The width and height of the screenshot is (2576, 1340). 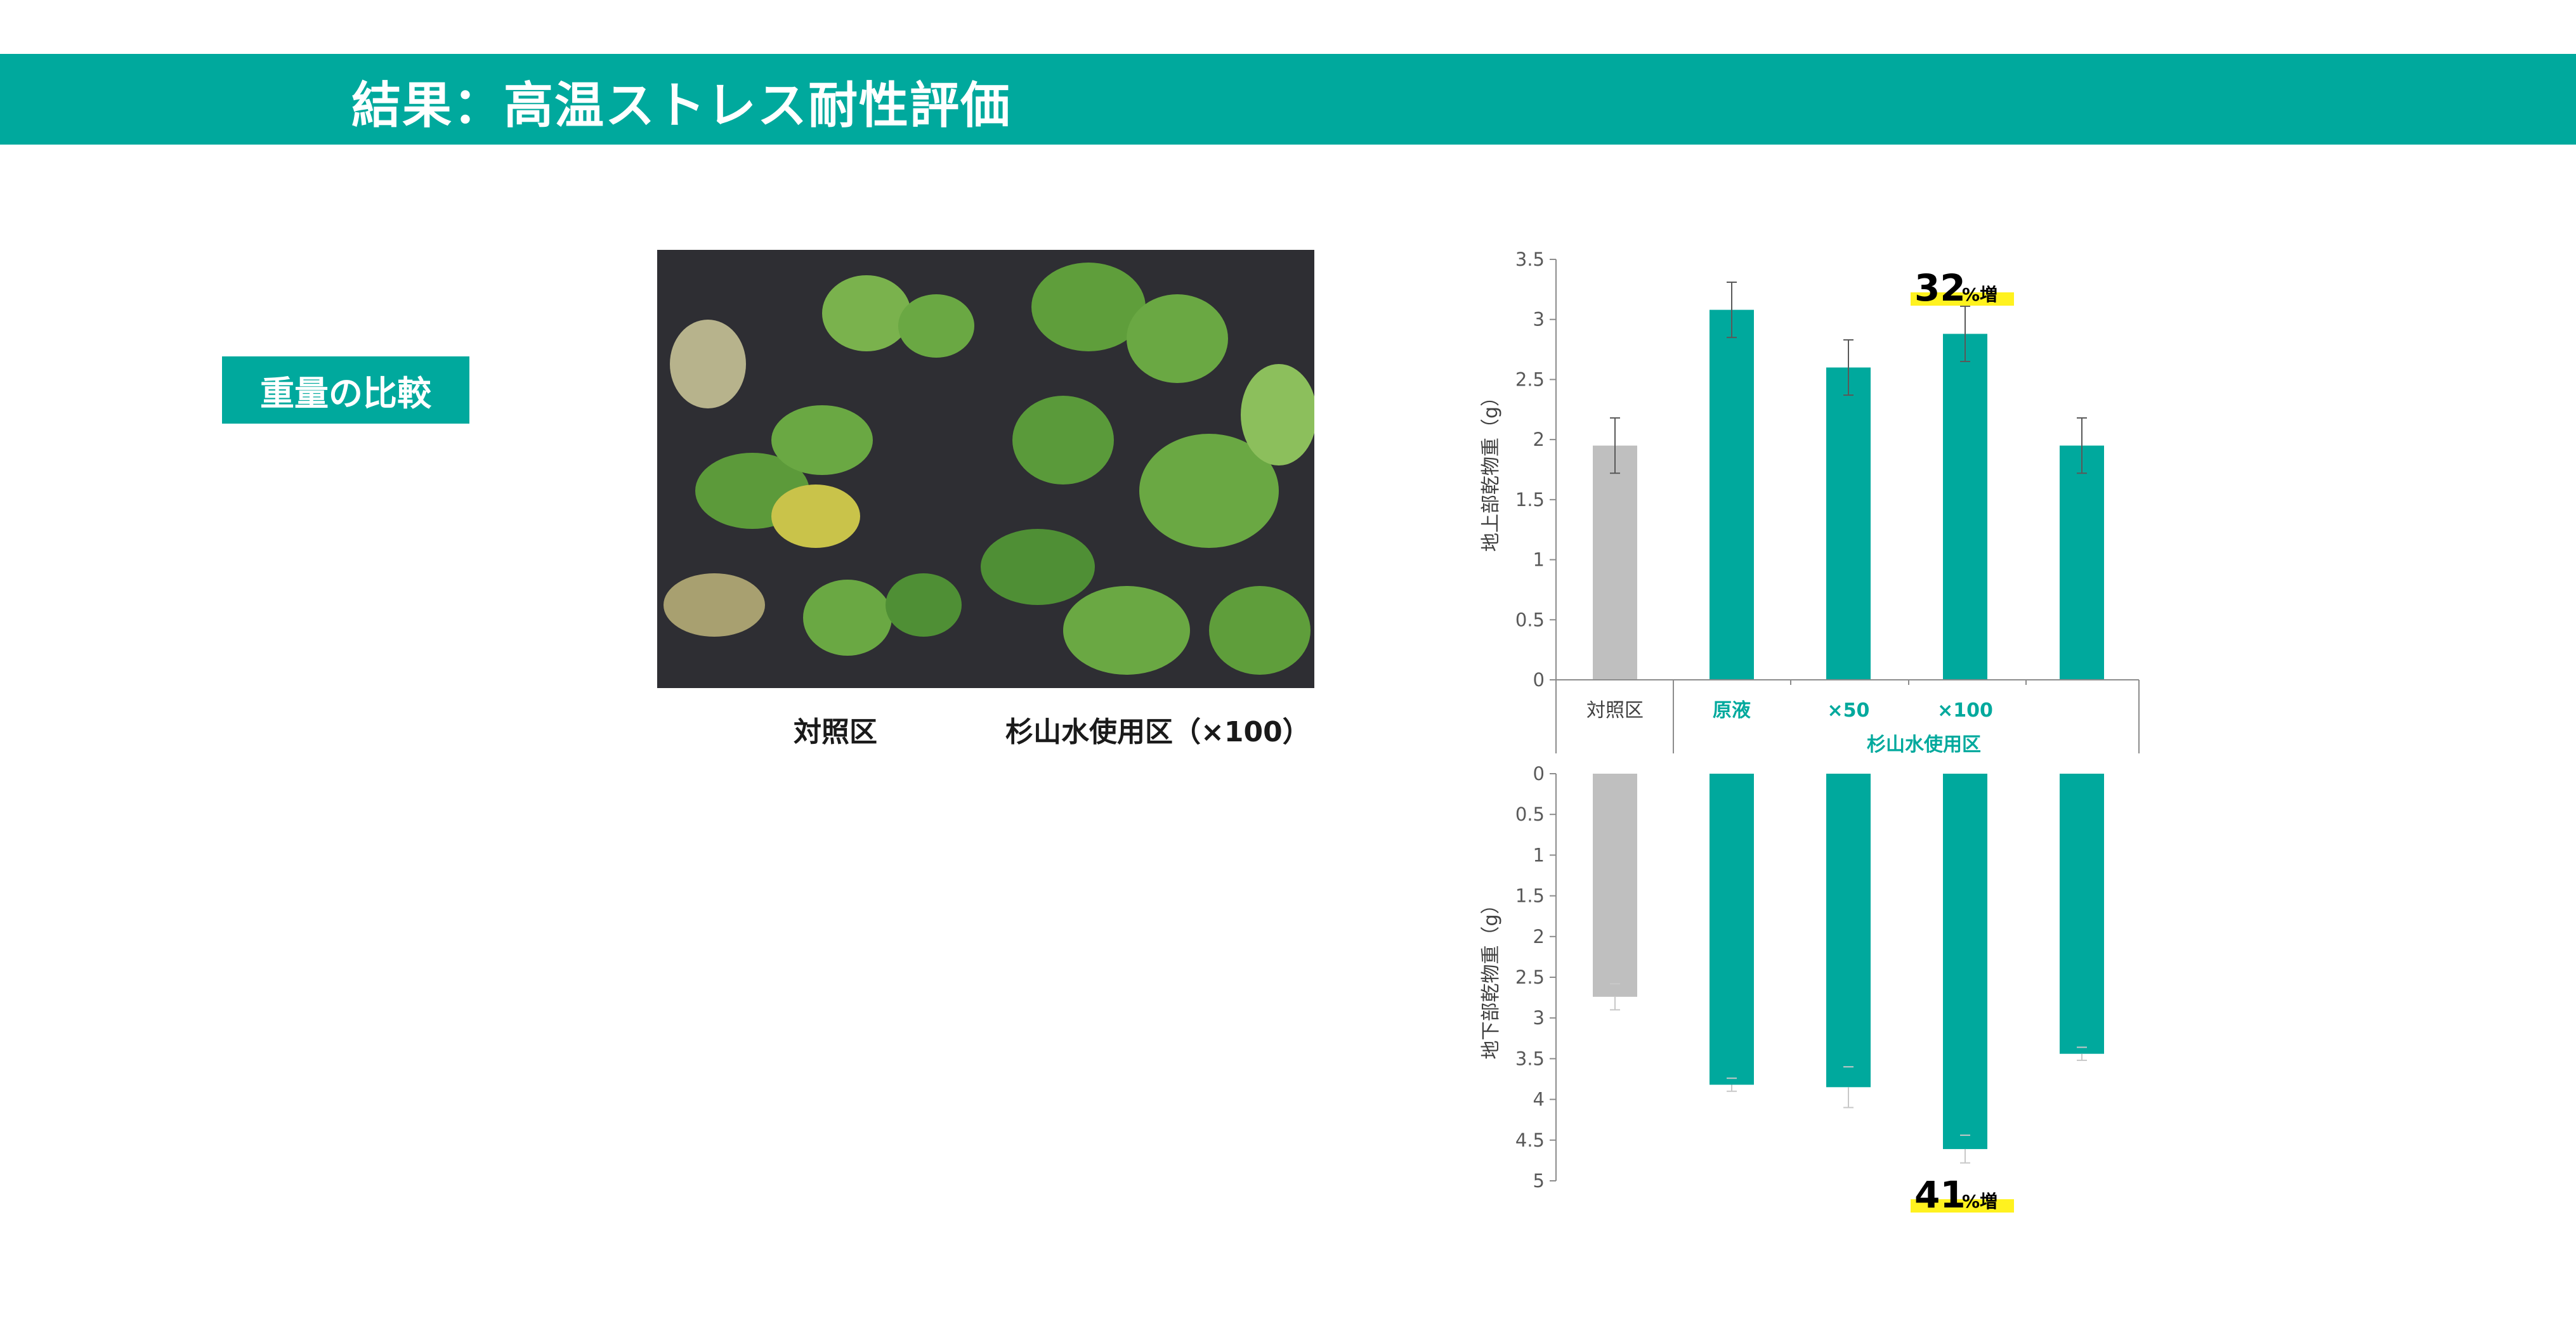 What do you see at coordinates (345, 390) in the screenshot?
I see `section-badge: 重量の比較` at bounding box center [345, 390].